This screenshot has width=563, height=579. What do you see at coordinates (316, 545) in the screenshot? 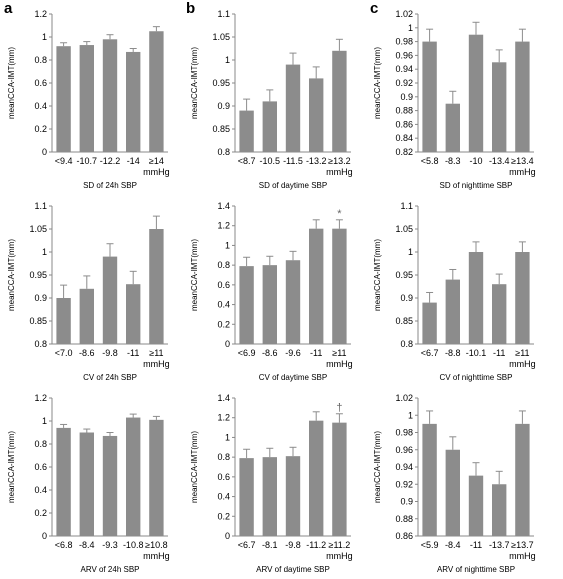
I see `x-tick-label: -11.2` at bounding box center [316, 545].